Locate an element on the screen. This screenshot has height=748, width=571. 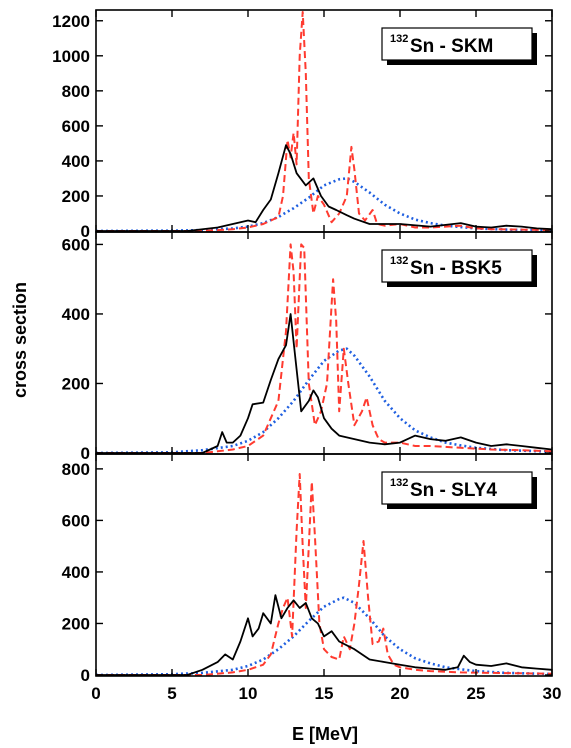
panel-label-box: 132 Sn - SKM is located at coordinates (459, 46).